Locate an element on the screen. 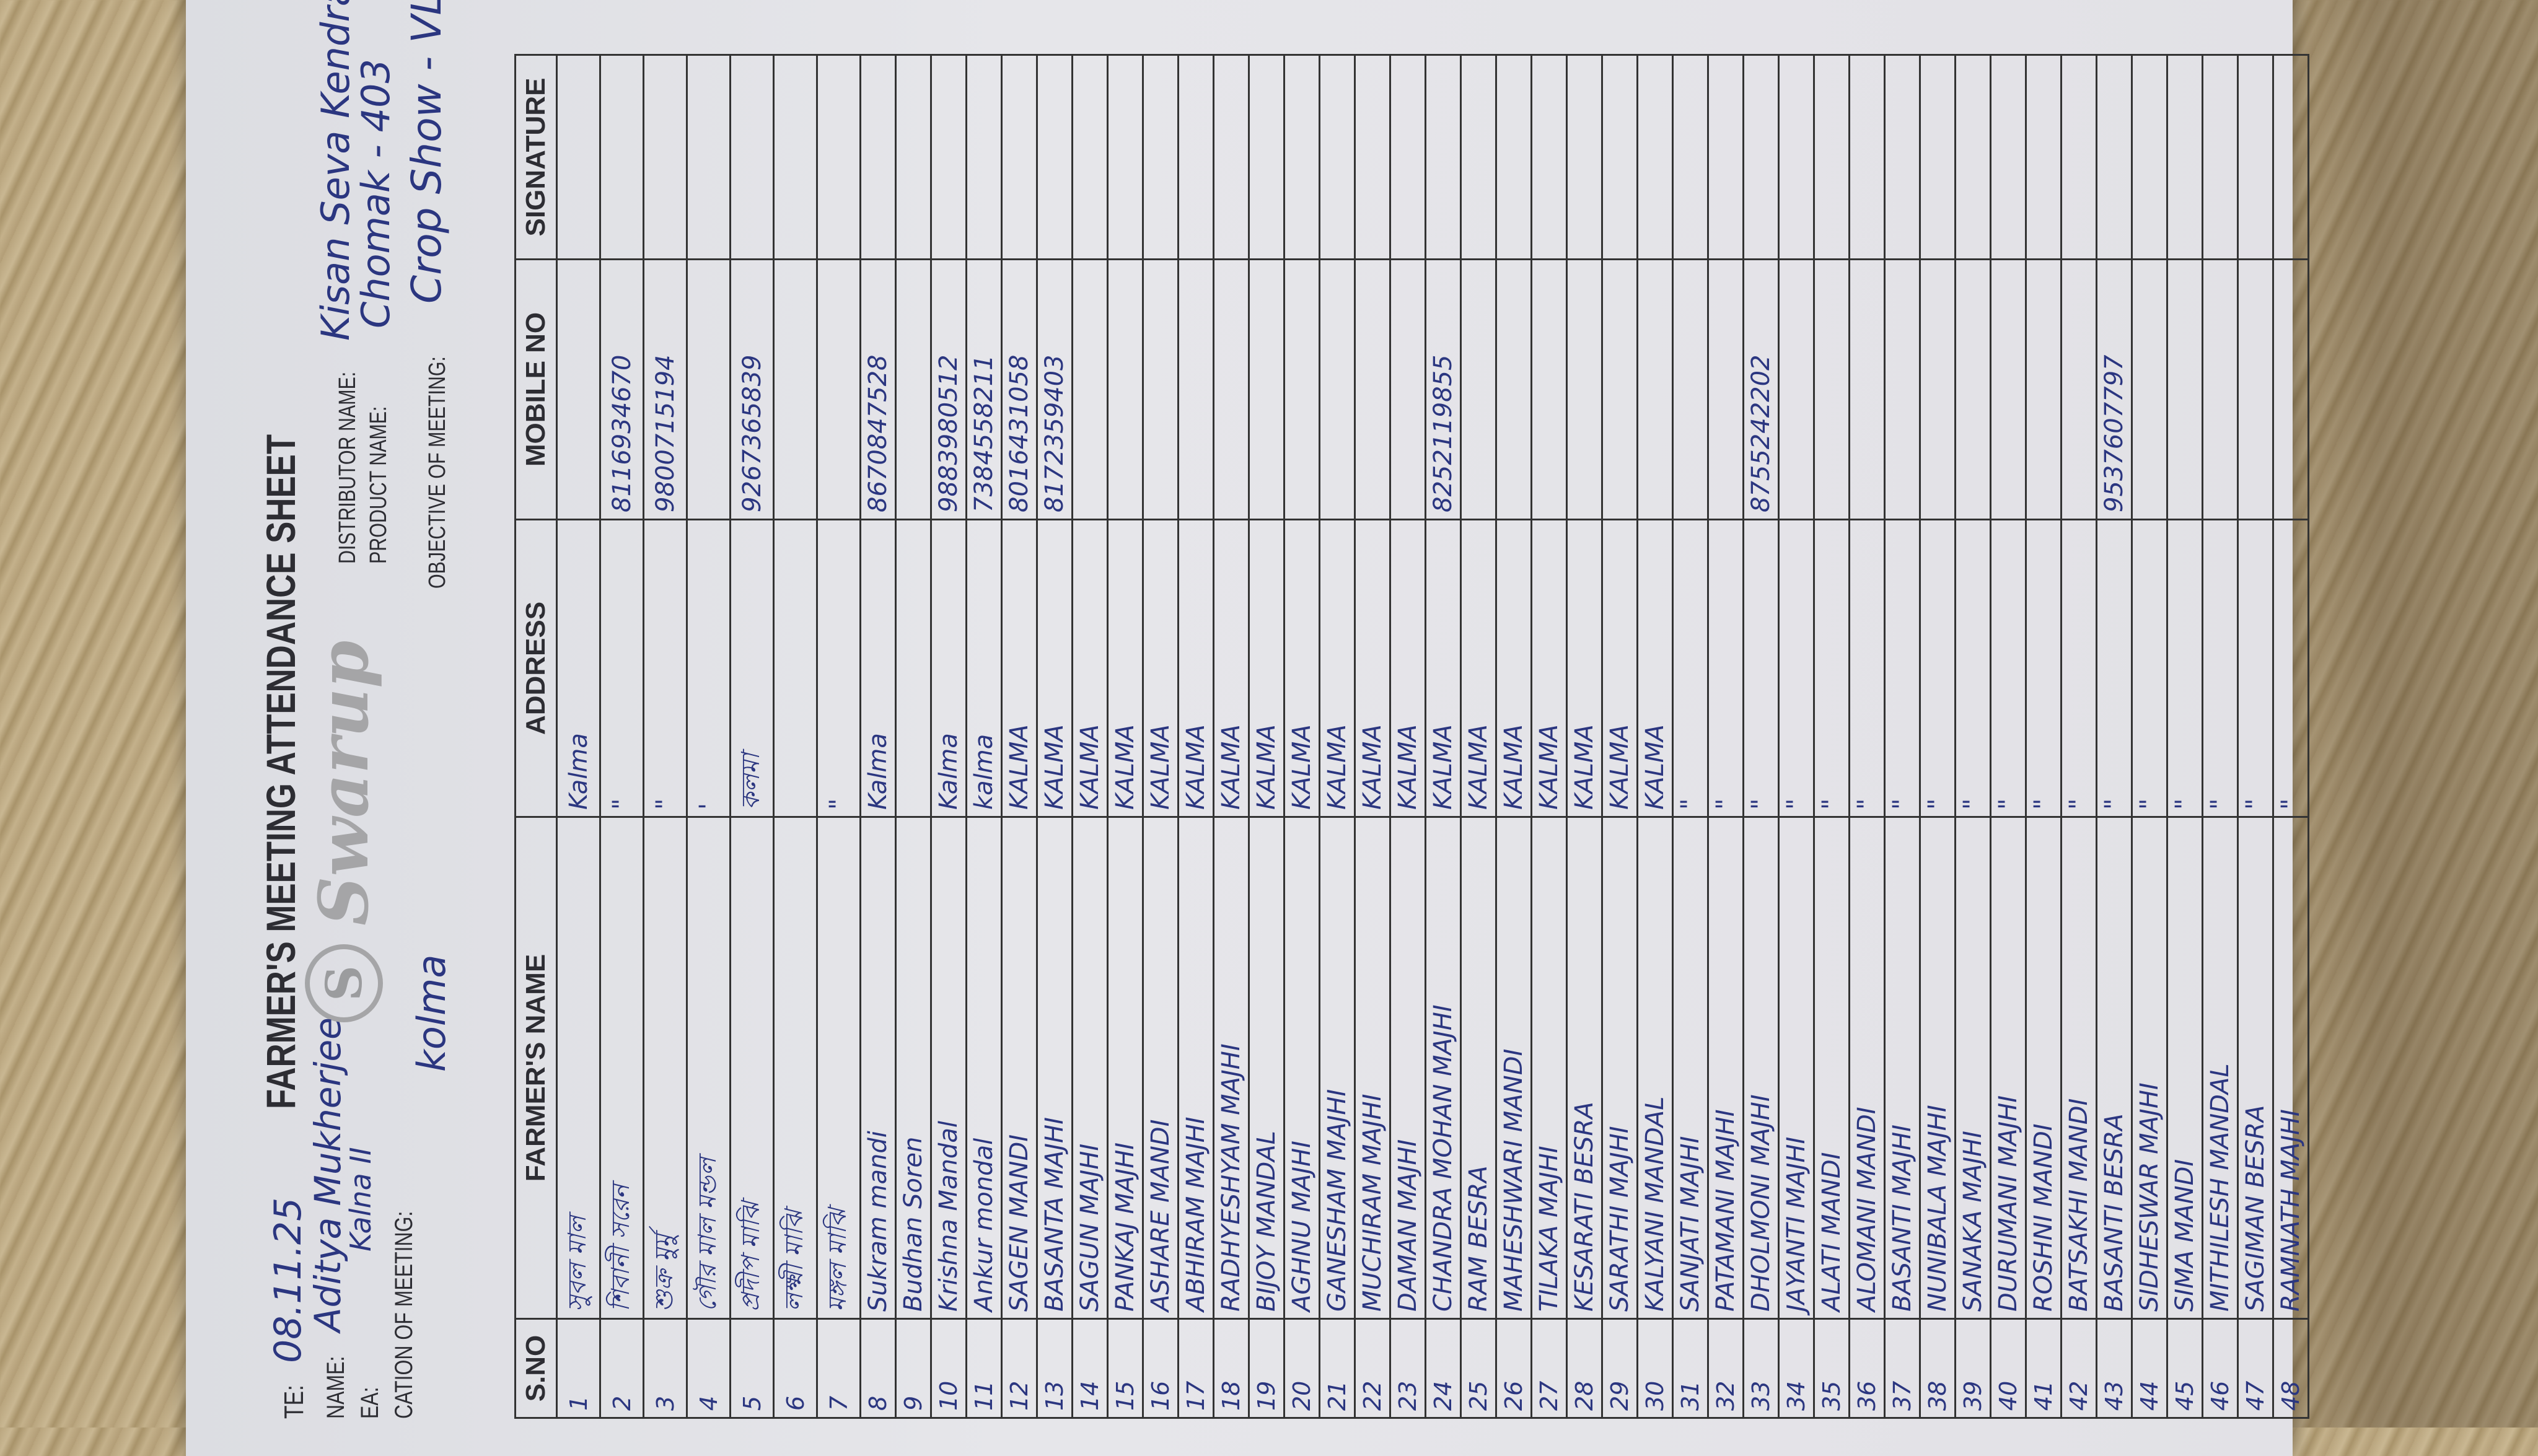 This screenshot has height=1456, width=2538. cell-farmer-name: SANJATI MAJHI is located at coordinates (1690, 1068).